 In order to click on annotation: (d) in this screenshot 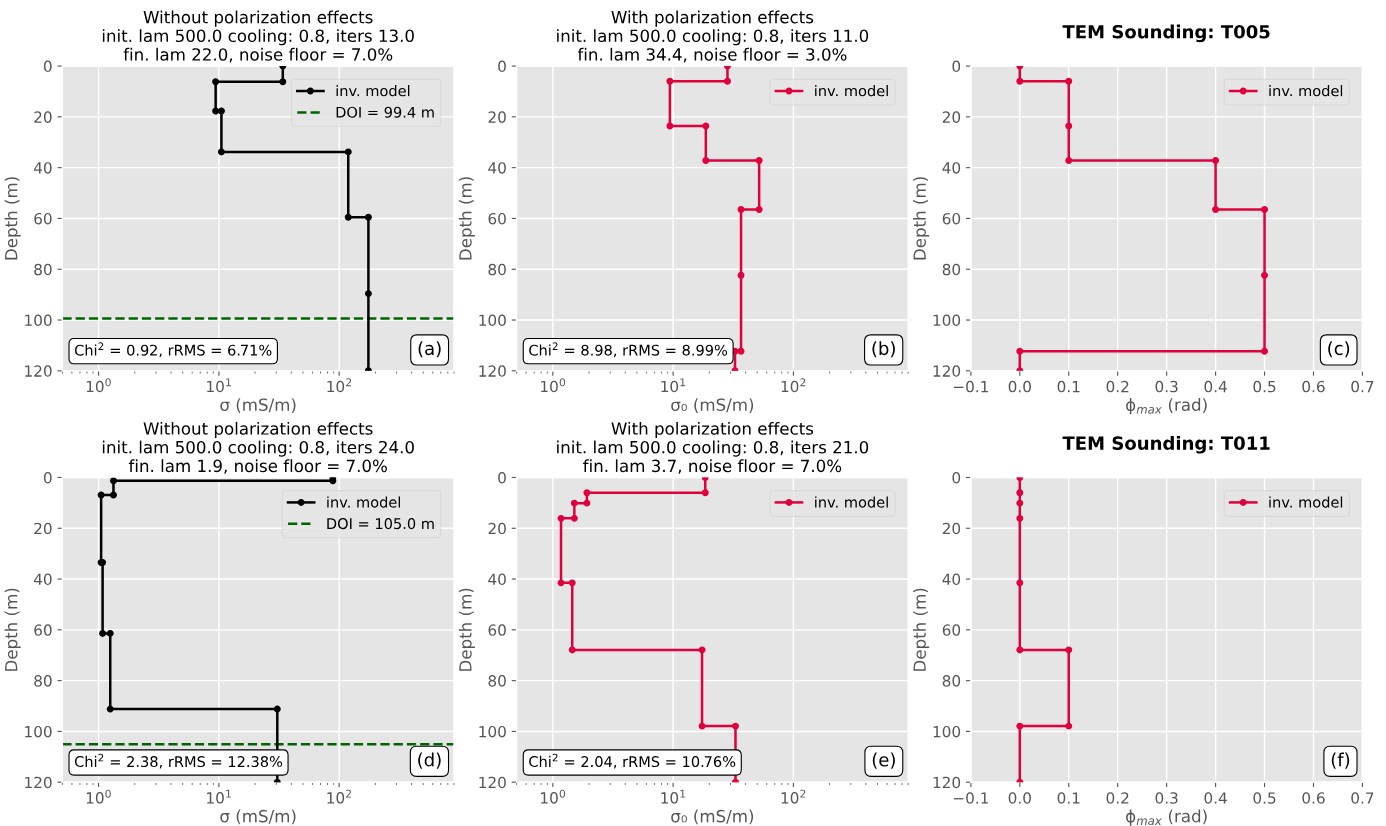, I will do `click(429, 760)`.